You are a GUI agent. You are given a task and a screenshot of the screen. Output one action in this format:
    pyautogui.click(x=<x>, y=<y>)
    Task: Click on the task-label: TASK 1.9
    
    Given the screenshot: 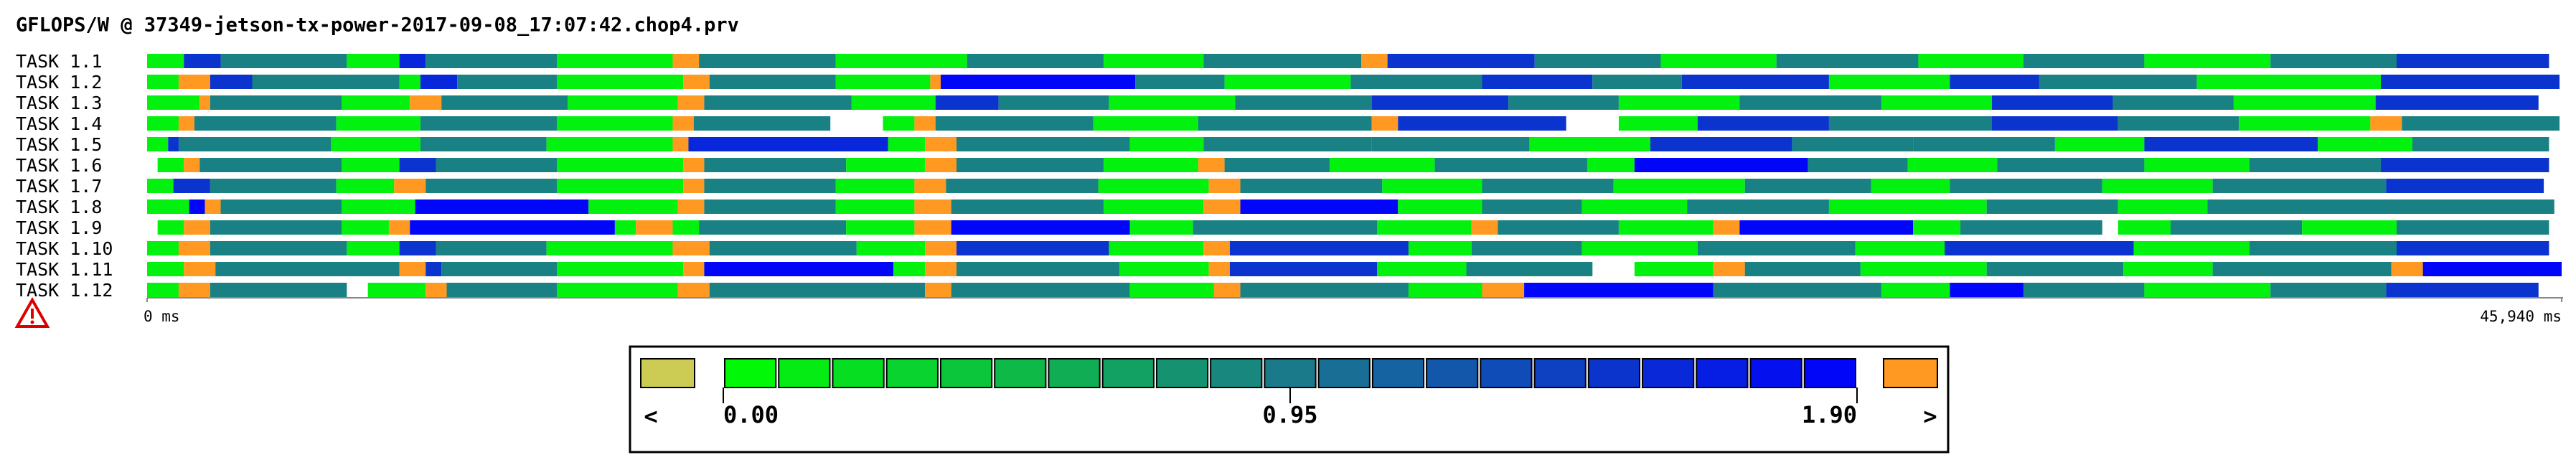 What is the action you would take?
    pyautogui.click(x=59, y=227)
    